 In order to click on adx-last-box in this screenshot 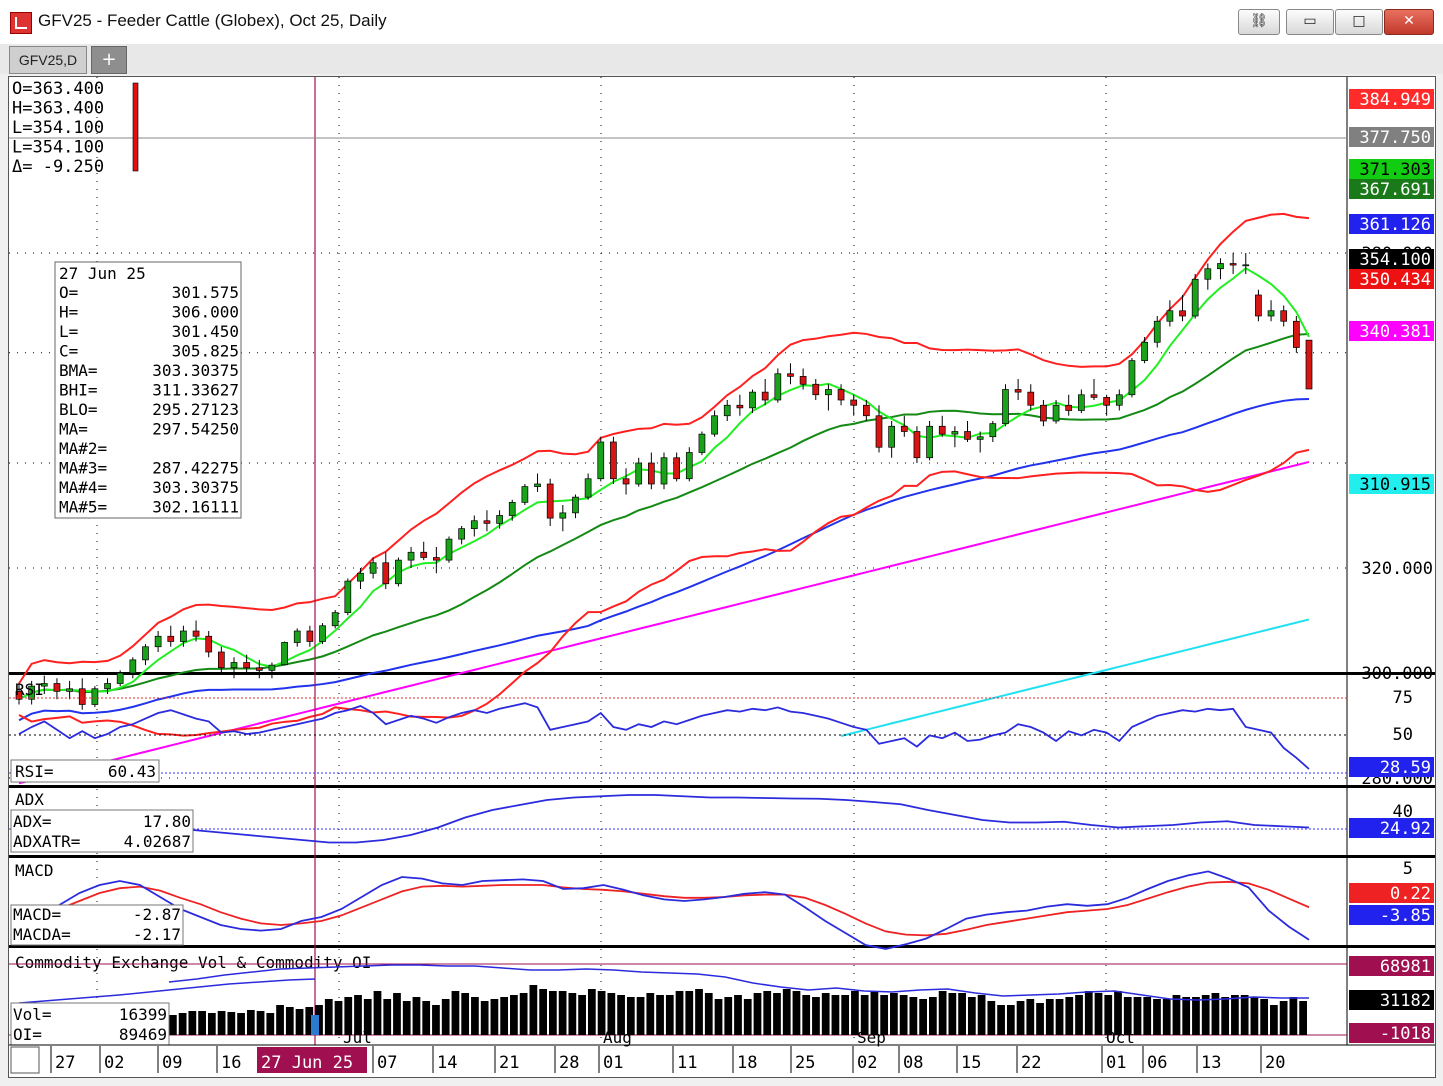, I will do `click(1391, 828)`.